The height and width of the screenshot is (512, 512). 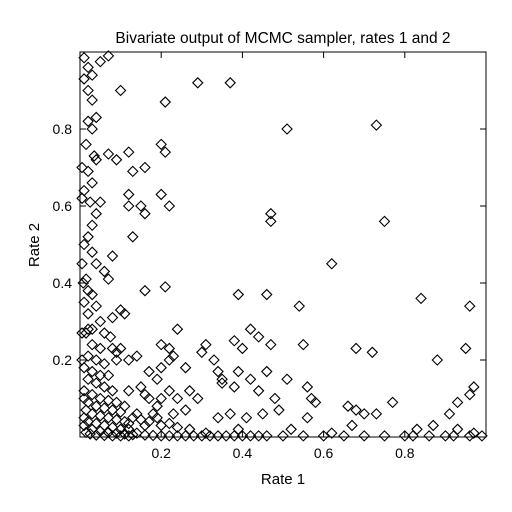 What do you see at coordinates (405, 453) in the screenshot?
I see `x-tick-label: 0.8` at bounding box center [405, 453].